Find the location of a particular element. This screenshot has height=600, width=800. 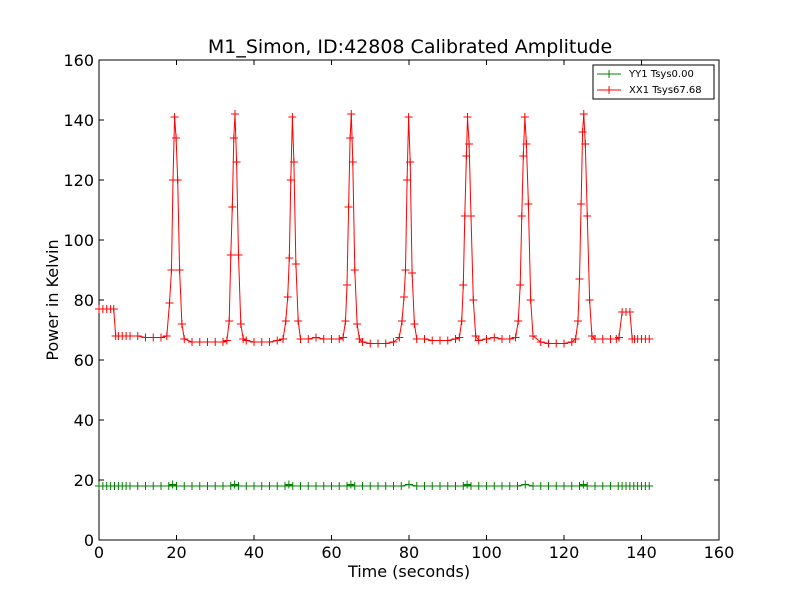

x-tick-label: 160 is located at coordinates (719, 552).